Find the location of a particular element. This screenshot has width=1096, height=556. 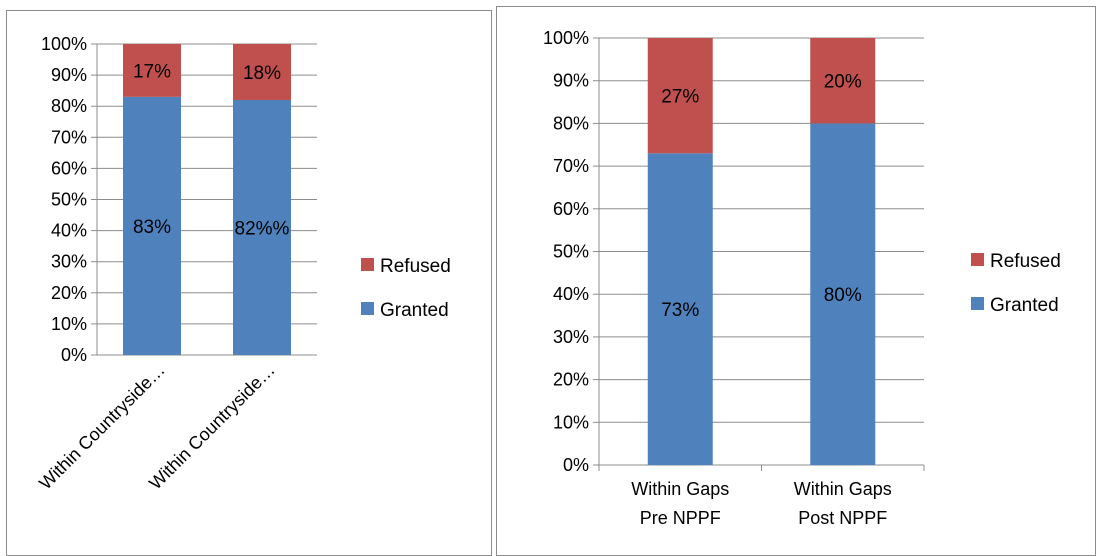

right-y-tick-label: 90% is located at coordinates (571, 81).